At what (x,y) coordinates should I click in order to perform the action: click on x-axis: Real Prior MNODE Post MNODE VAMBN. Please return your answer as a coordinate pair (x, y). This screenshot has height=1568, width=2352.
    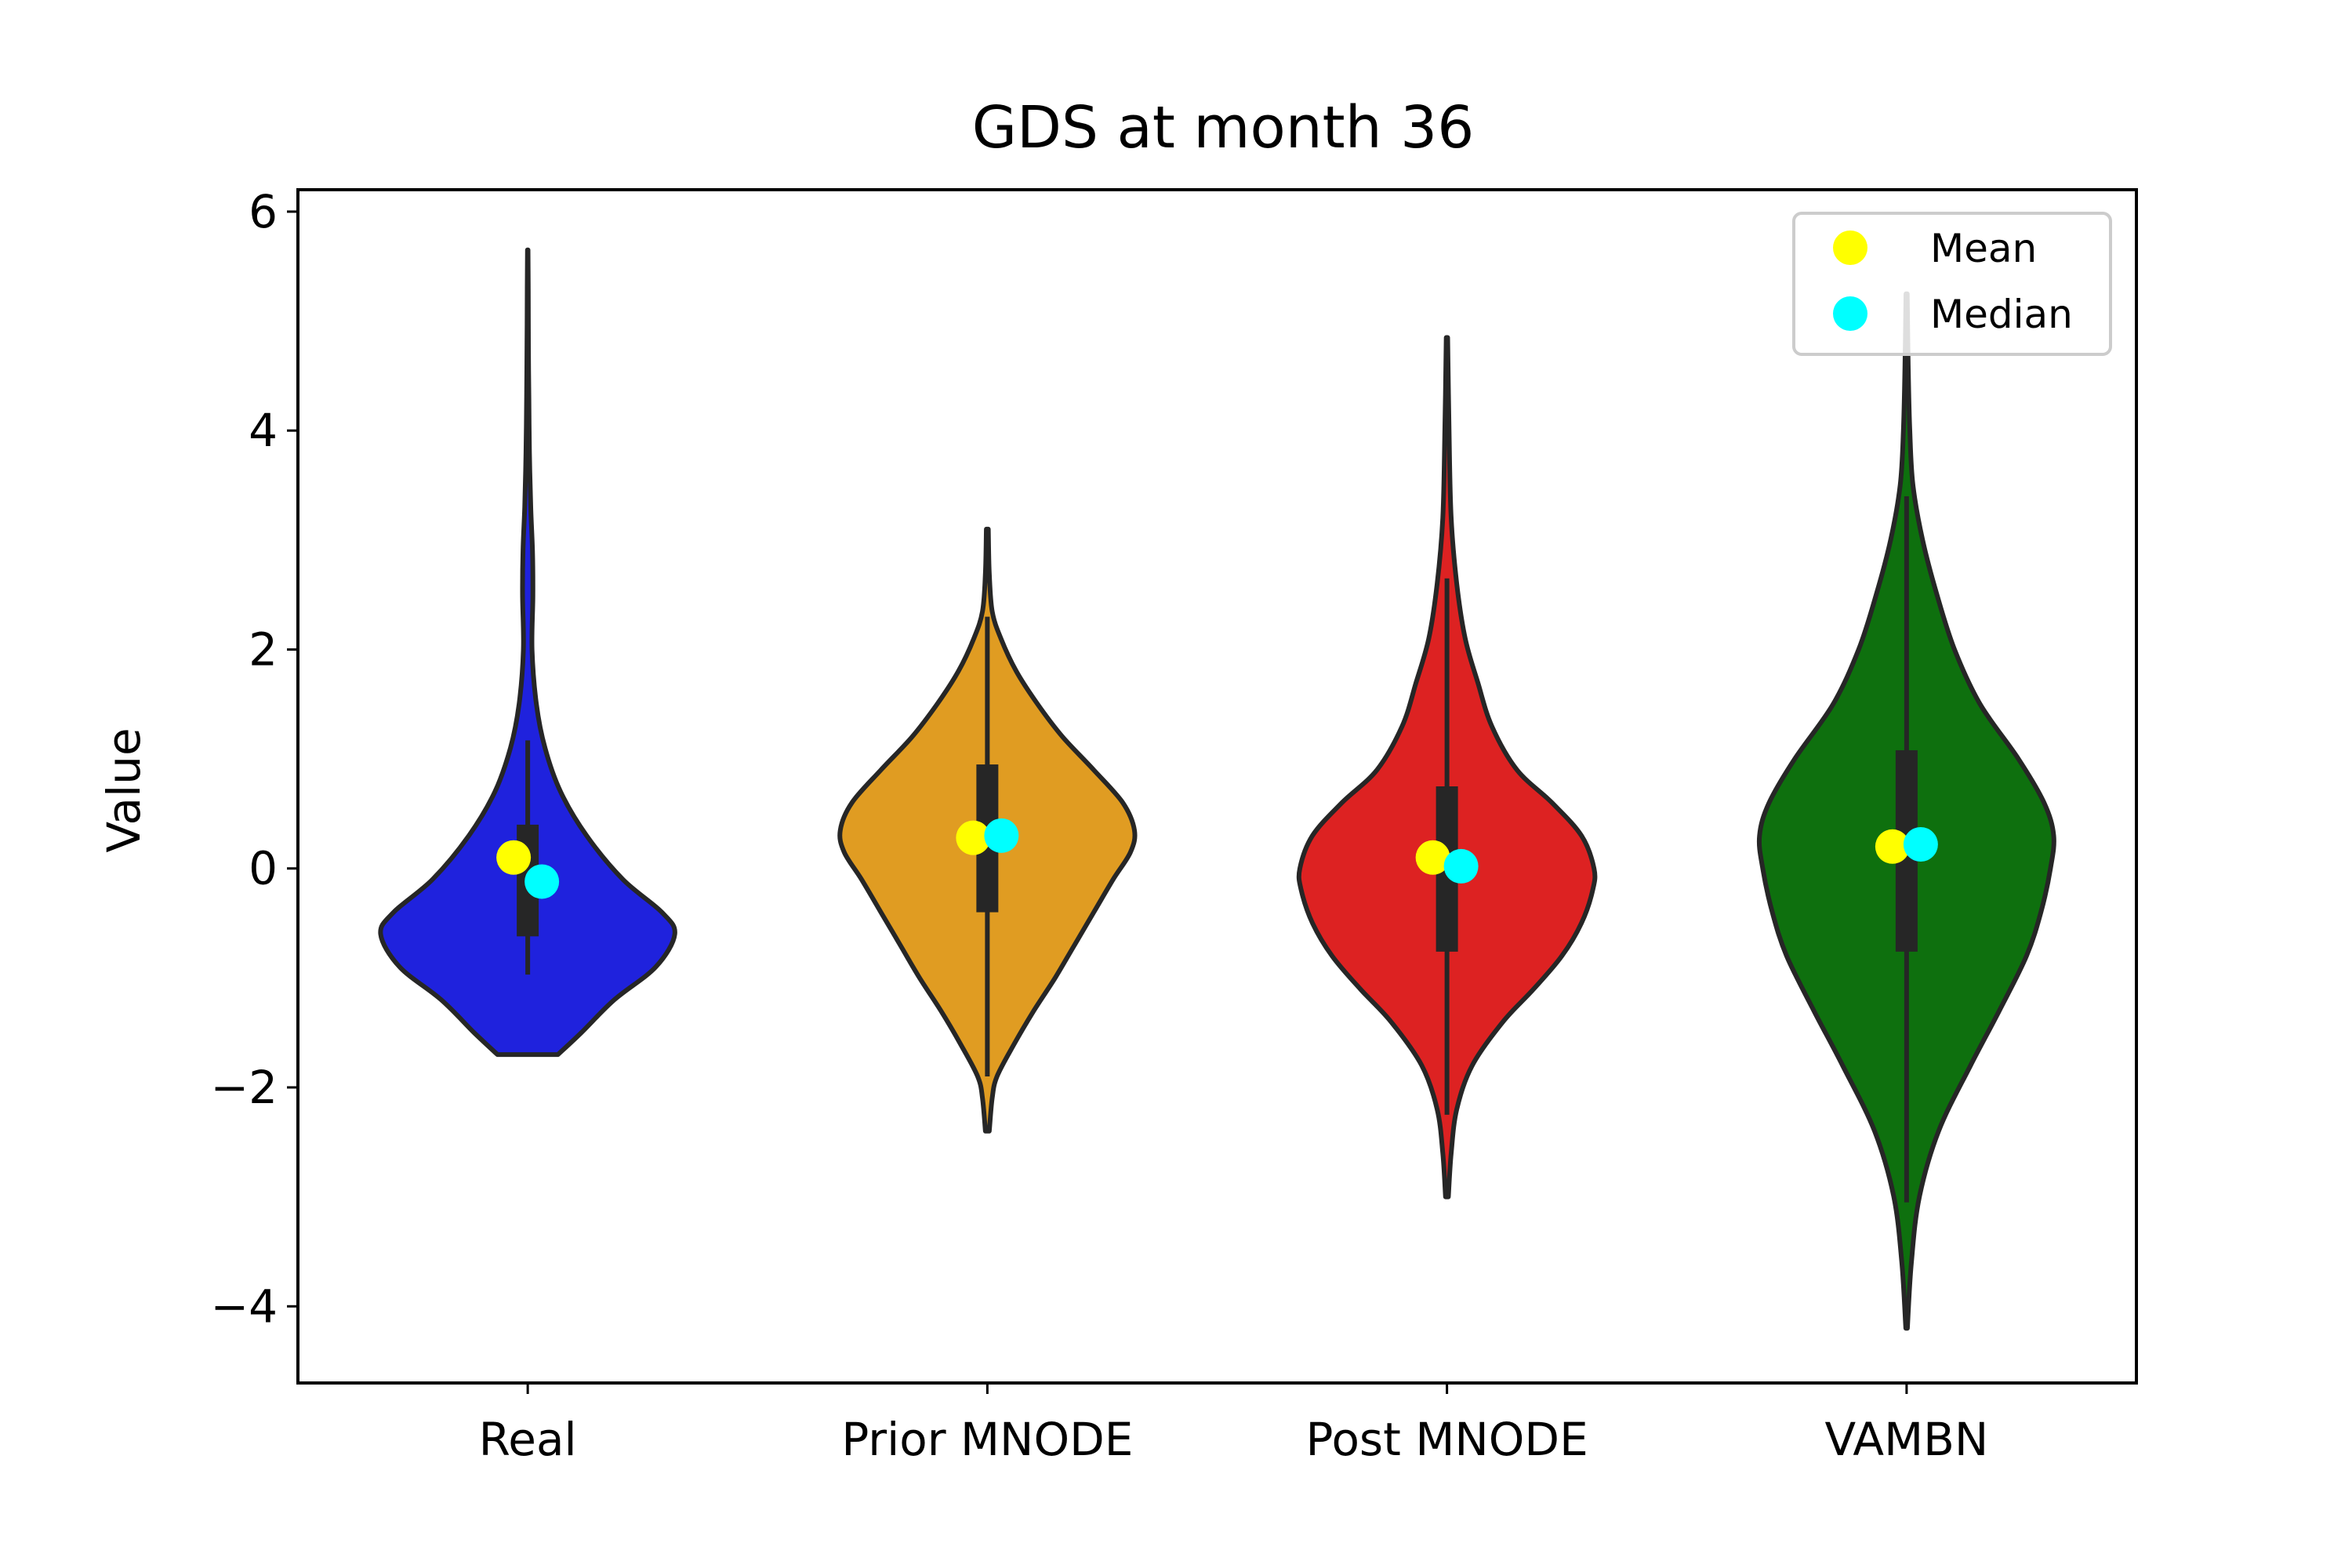
    Looking at the image, I should click on (1234, 1424).